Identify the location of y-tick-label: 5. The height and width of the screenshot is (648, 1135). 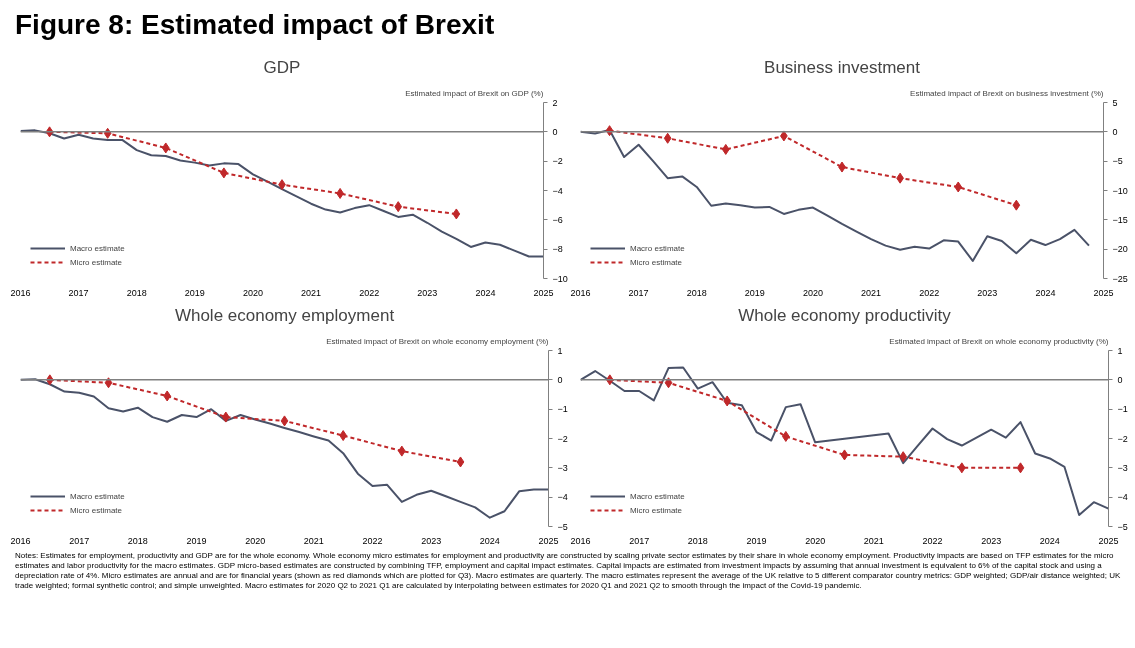
(1115, 102).